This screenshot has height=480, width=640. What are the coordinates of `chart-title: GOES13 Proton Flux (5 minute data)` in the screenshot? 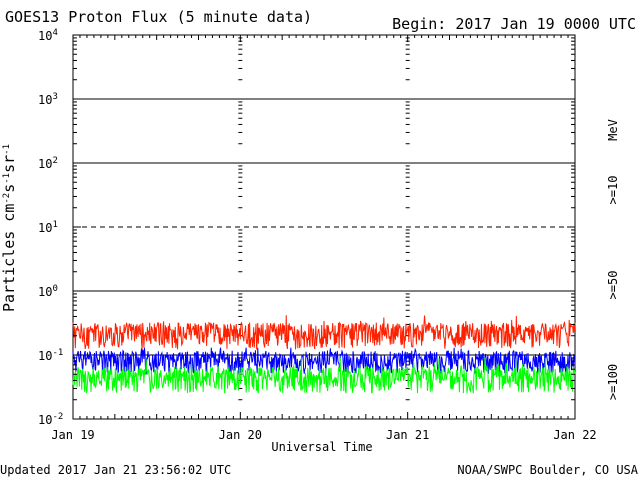 It's located at (158, 17).